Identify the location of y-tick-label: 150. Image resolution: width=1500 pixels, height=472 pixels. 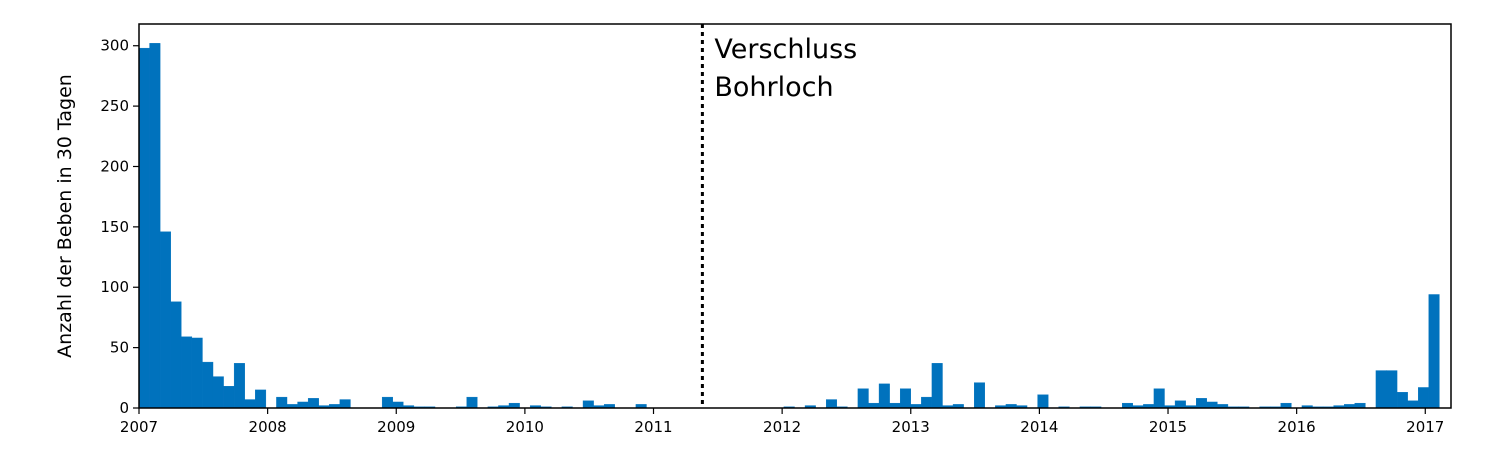
(114, 227).